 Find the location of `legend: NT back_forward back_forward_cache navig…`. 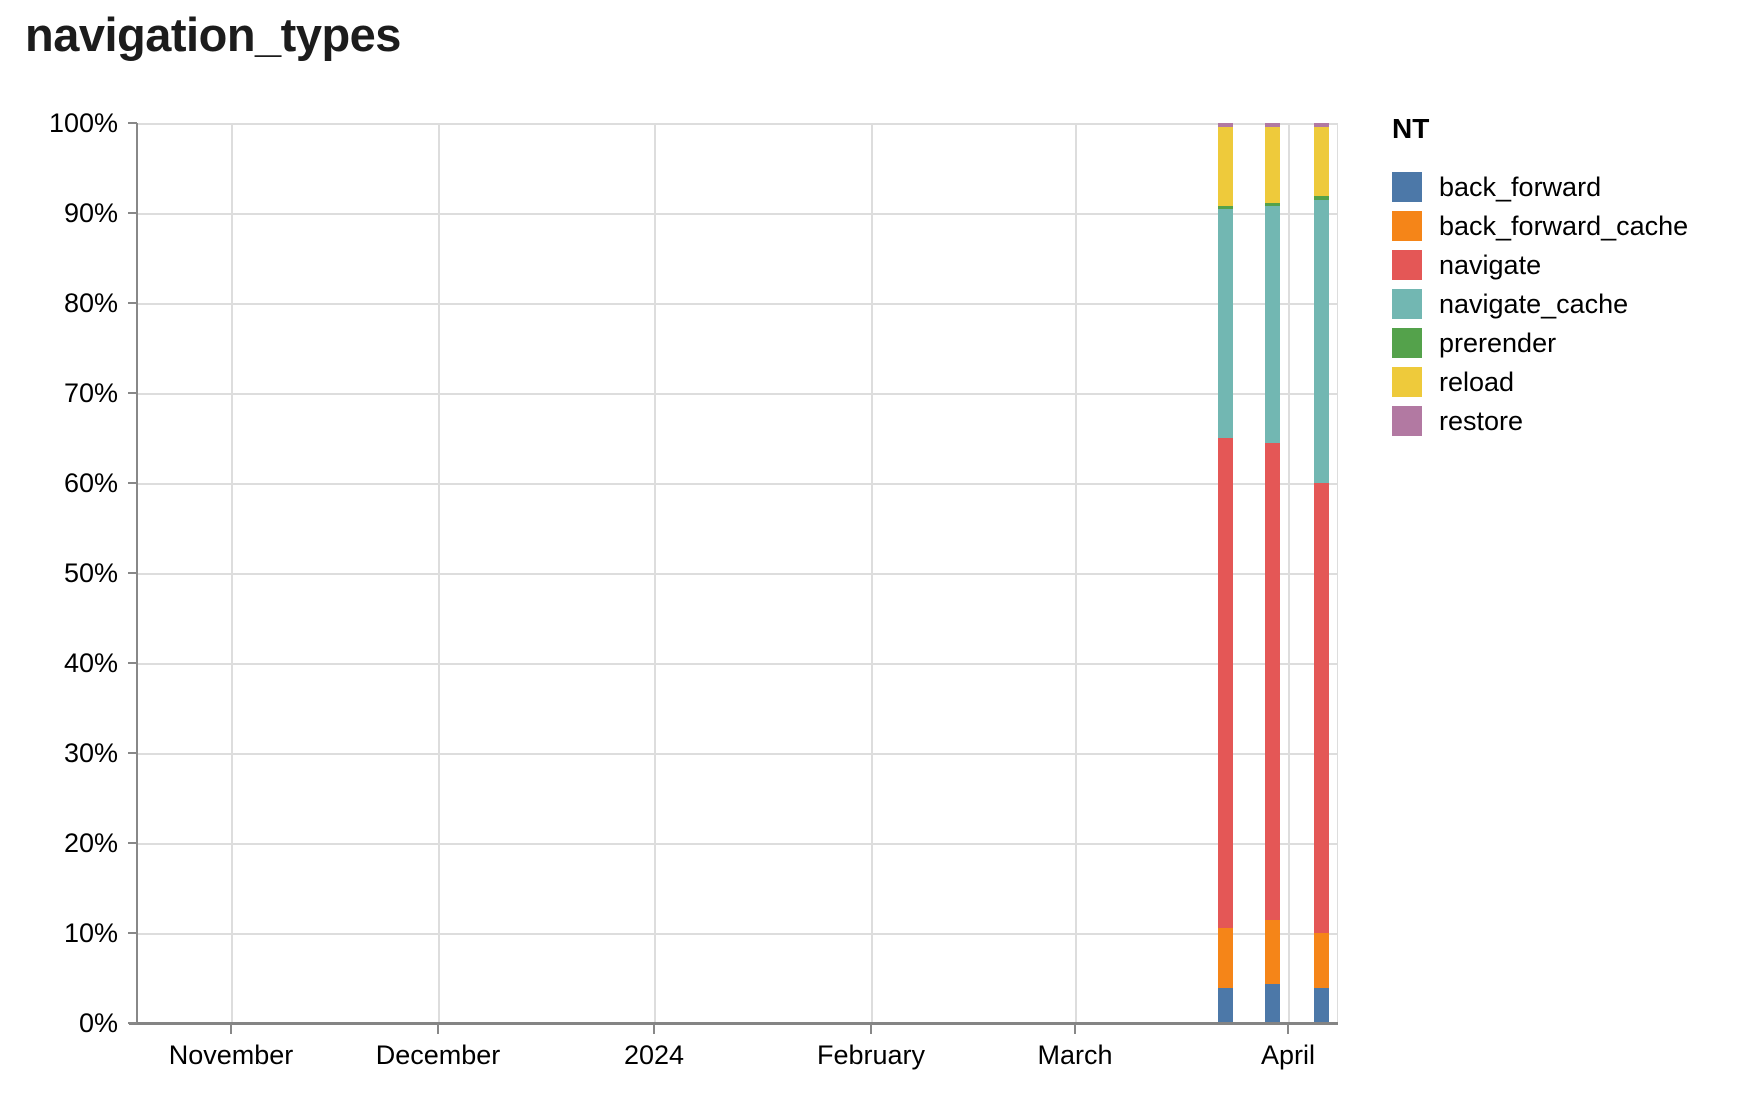

legend: NT back_forward back_forward_cache navig… is located at coordinates (1540, 278).